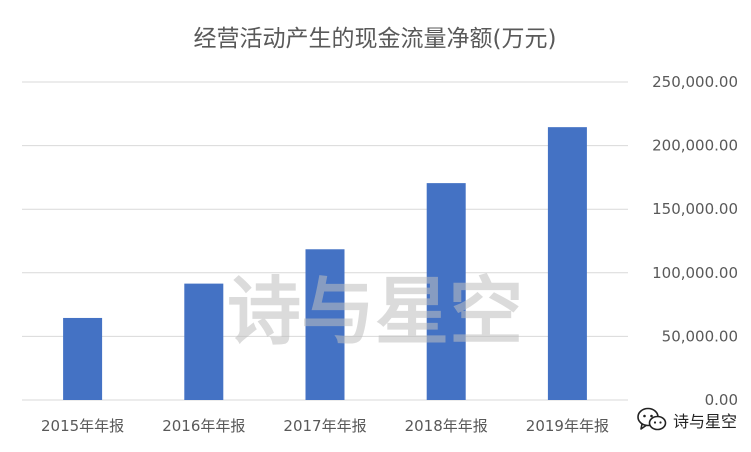 This screenshot has height=452, width=751. What do you see at coordinates (446, 426) in the screenshot?
I see `x-tick-label: 2018年年报` at bounding box center [446, 426].